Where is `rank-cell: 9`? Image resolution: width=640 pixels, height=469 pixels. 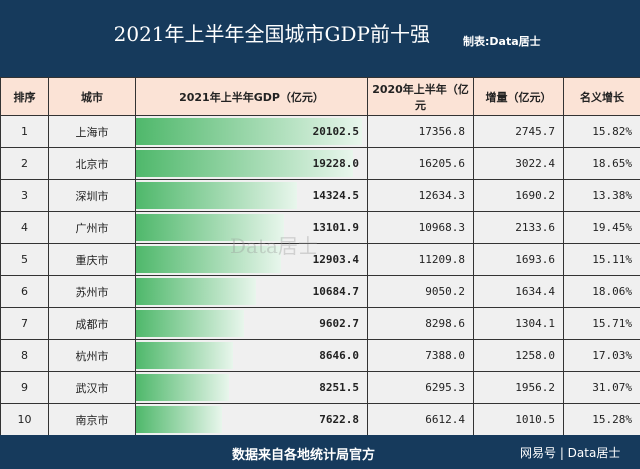 rank-cell: 9 is located at coordinates (24, 387).